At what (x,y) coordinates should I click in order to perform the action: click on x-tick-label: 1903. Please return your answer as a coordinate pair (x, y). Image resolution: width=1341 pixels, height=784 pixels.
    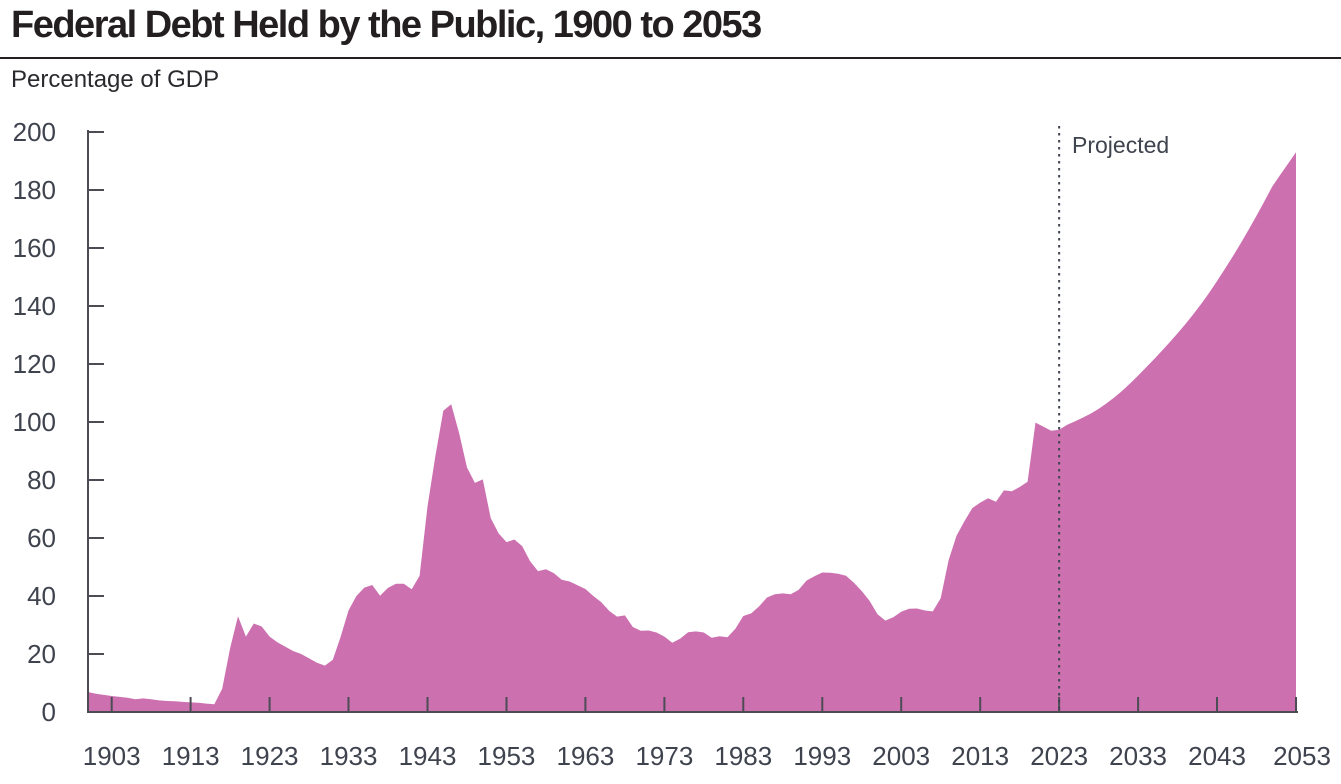
    Looking at the image, I should click on (111, 756).